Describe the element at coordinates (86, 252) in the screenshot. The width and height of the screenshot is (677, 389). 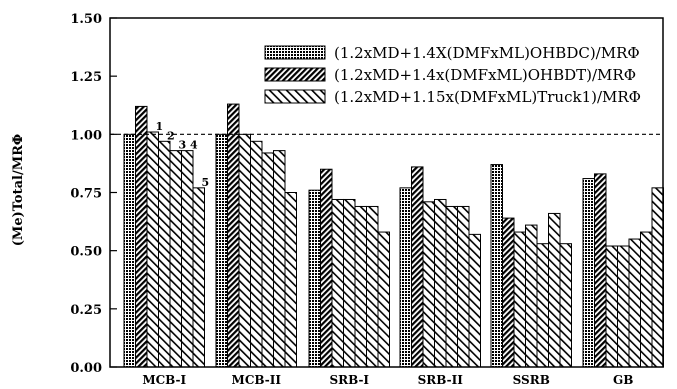
I see `y-tick-label: 0.50` at that location.